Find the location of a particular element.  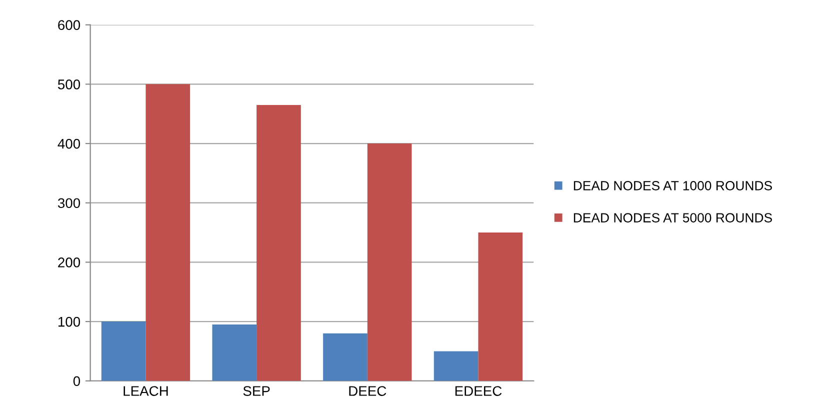

x-tick-label: LEACH is located at coordinates (146, 391).